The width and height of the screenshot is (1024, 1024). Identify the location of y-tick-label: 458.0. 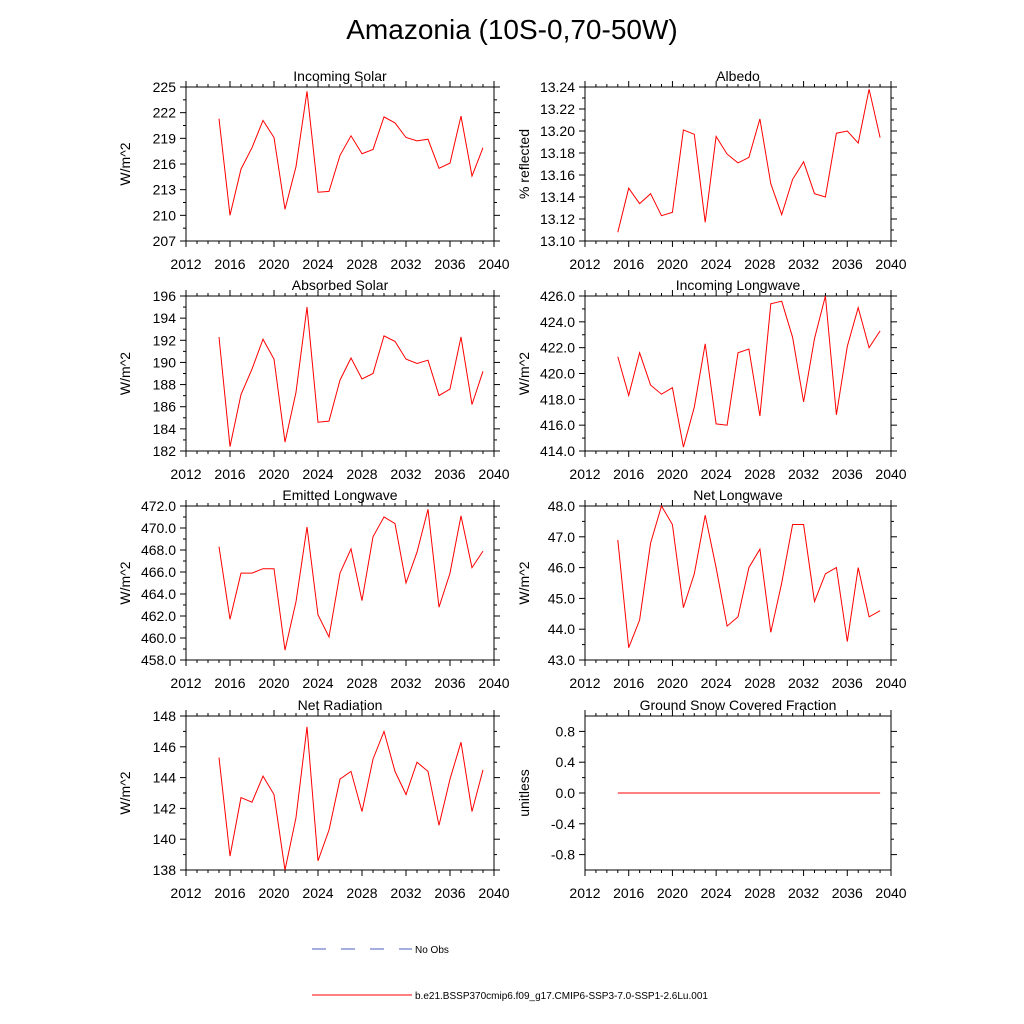
(158, 660).